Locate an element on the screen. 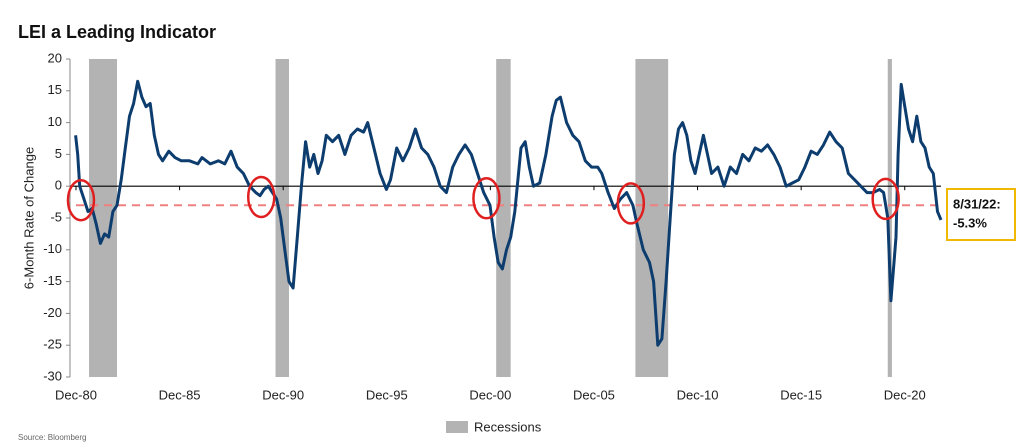 Image resolution: width=1024 pixels, height=446 pixels. y-tick-label: 15 is located at coordinates (55, 89).